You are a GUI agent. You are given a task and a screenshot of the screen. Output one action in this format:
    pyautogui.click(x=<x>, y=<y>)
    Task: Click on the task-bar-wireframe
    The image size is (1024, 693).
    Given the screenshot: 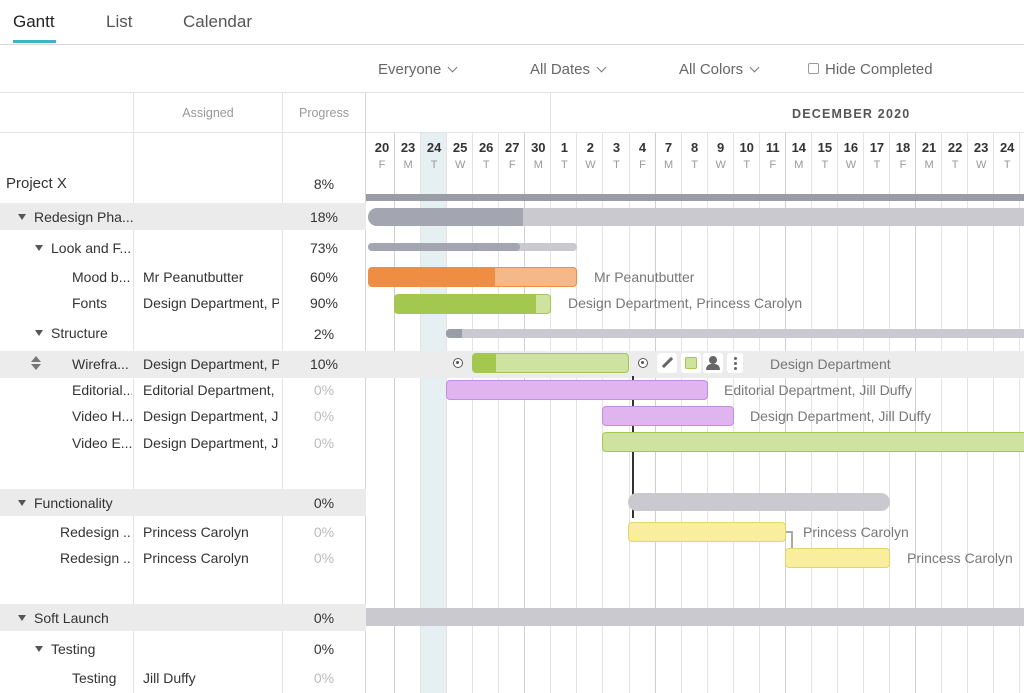 What is the action you would take?
    pyautogui.click(x=550, y=363)
    